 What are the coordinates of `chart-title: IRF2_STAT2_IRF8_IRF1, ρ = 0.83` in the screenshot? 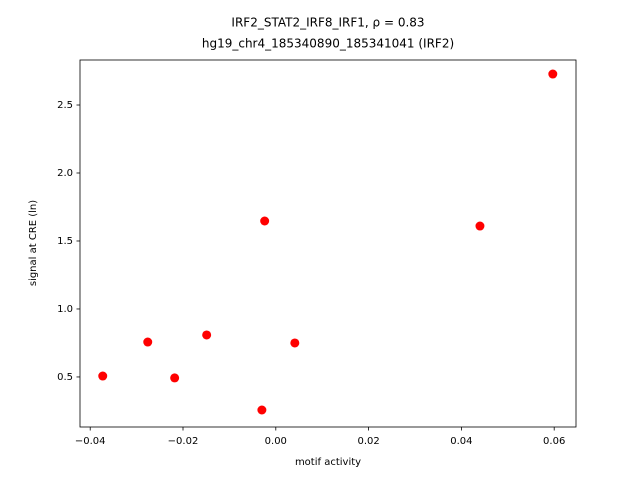 It's located at (327, 23).